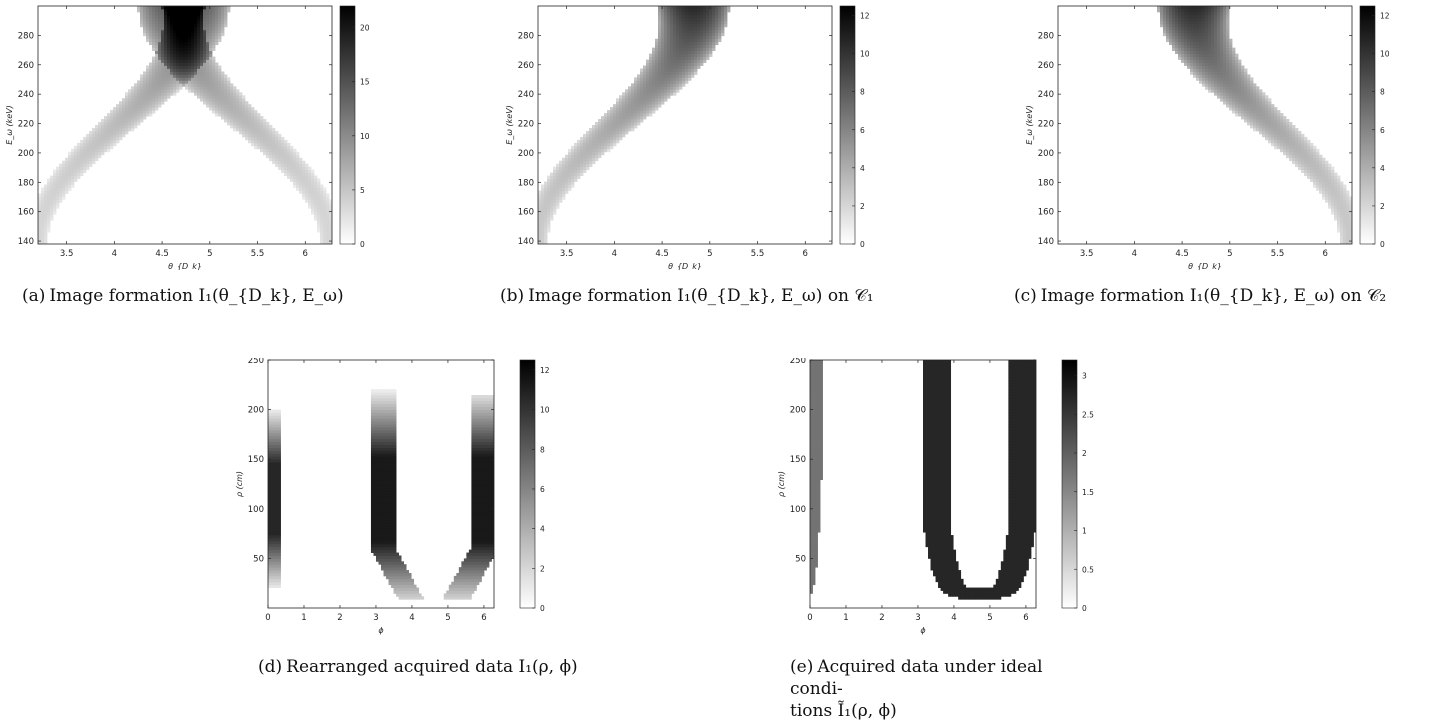  What do you see at coordinates (1134, 254) in the screenshot?
I see `x-tick-label: 4` at bounding box center [1134, 254].